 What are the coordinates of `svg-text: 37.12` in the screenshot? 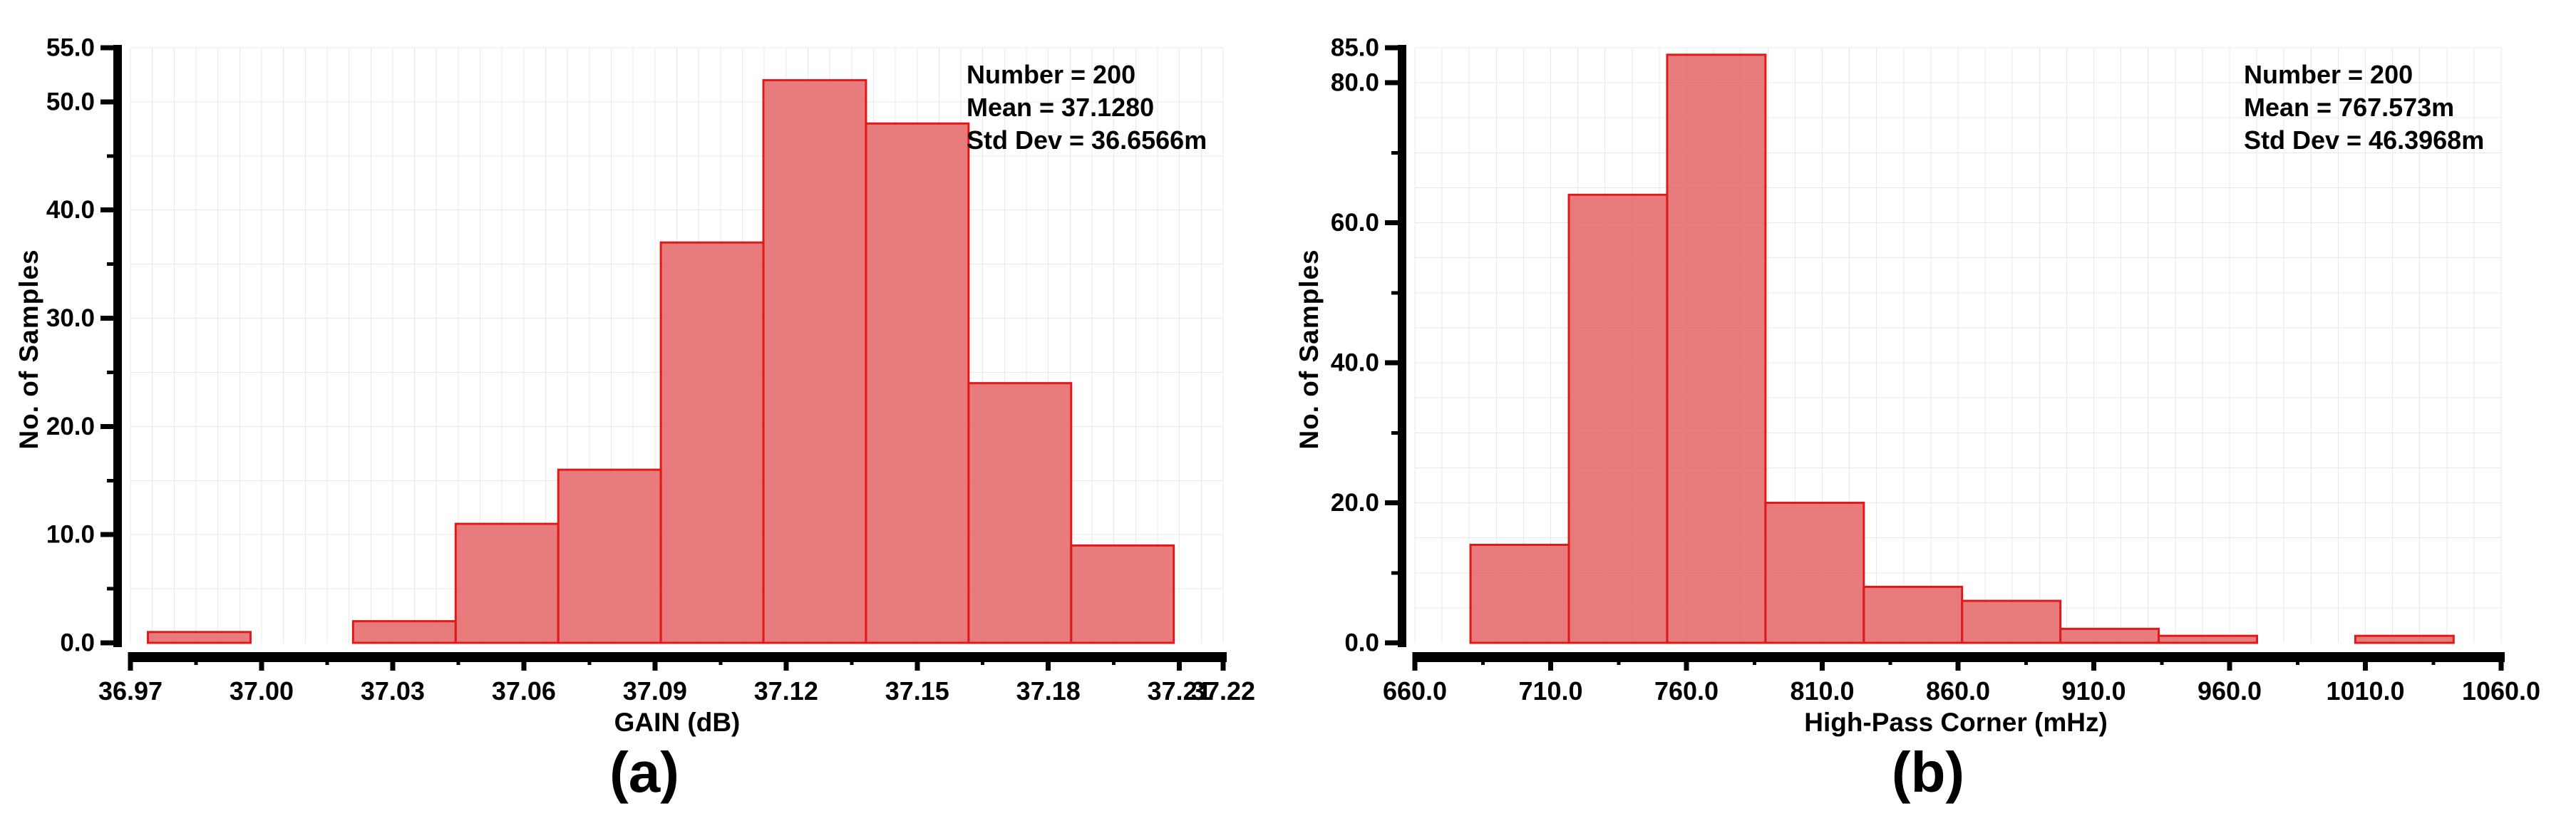 It's located at (786, 691).